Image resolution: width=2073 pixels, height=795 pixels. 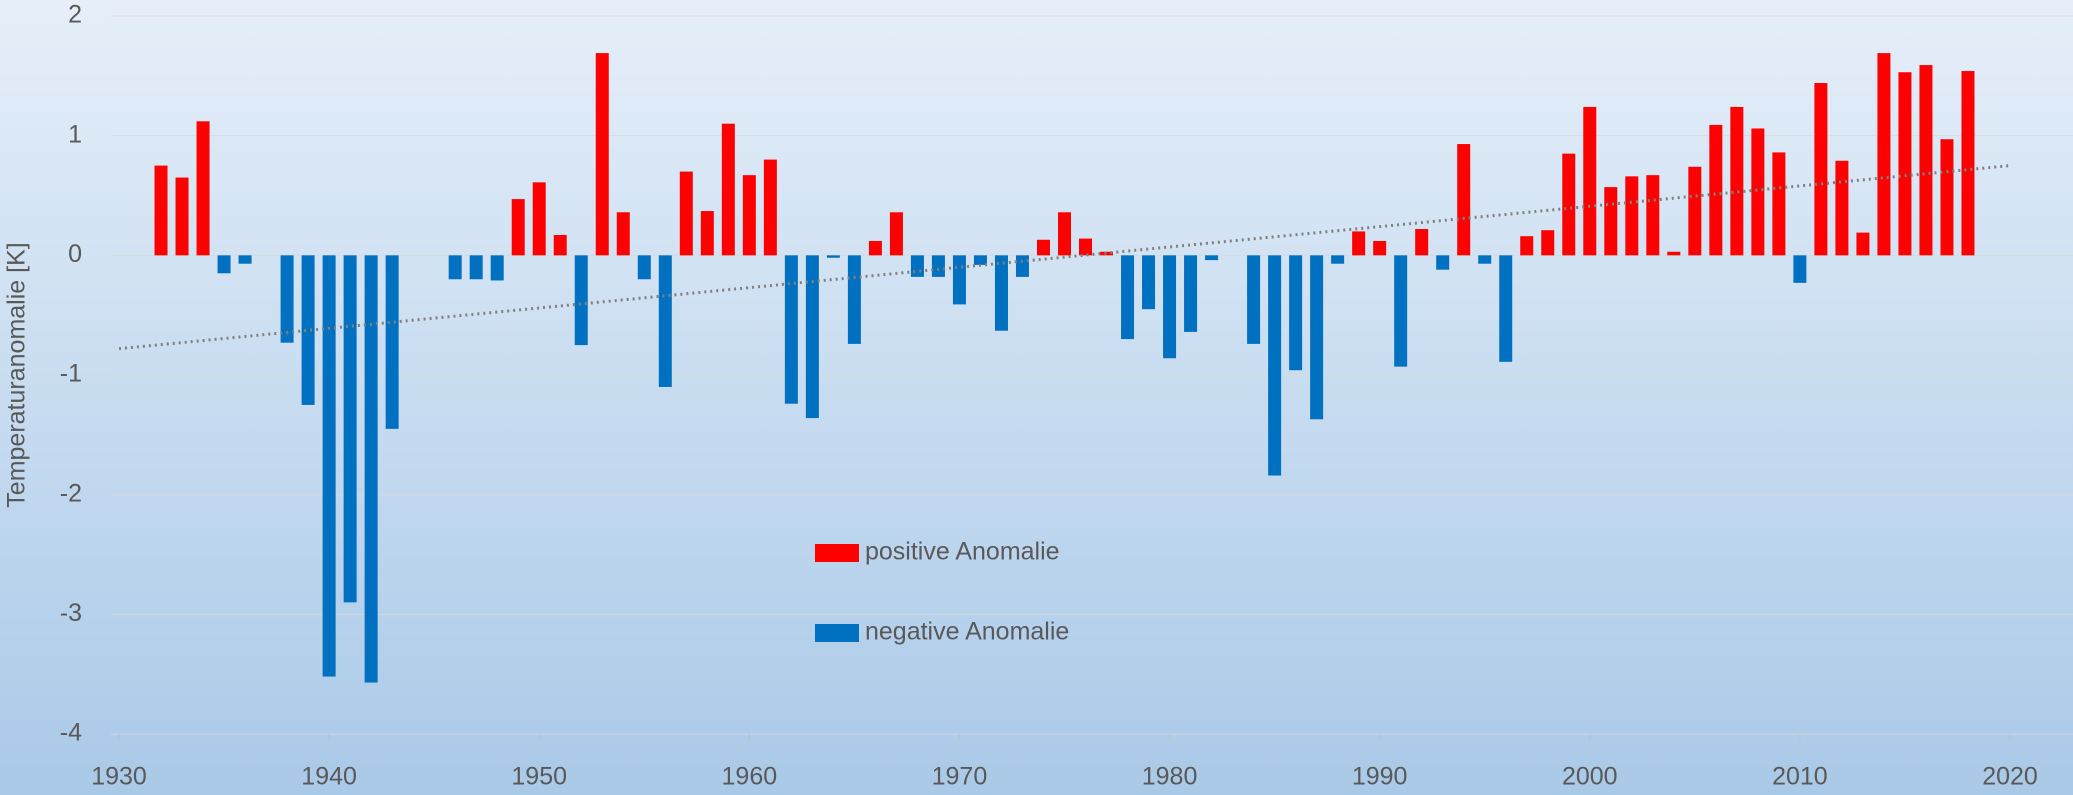 What do you see at coordinates (1800, 777) in the screenshot?
I see `x-tick-label: 2010` at bounding box center [1800, 777].